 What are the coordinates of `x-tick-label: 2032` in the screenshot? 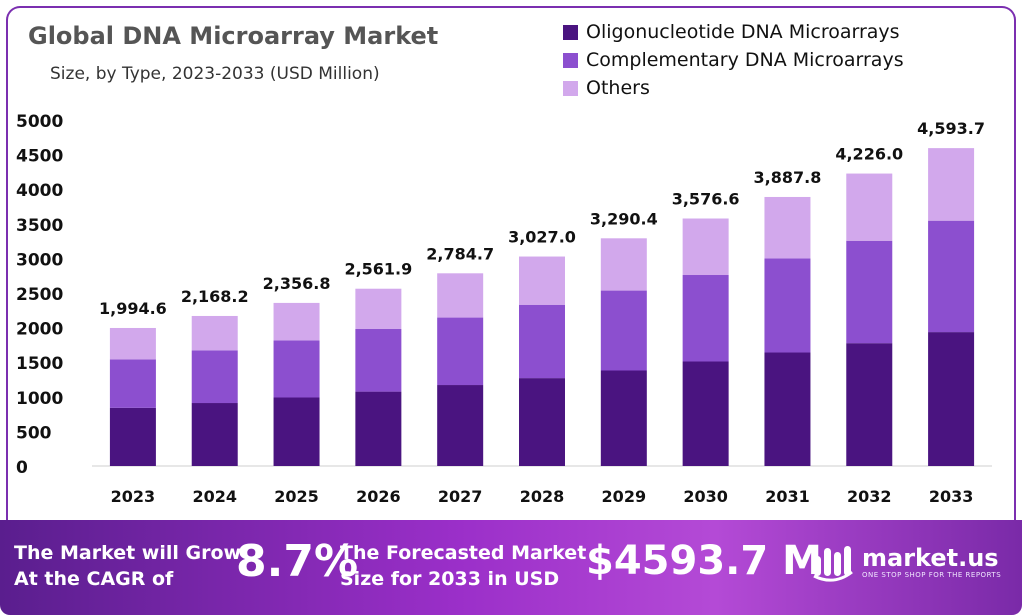 It's located at (869, 496).